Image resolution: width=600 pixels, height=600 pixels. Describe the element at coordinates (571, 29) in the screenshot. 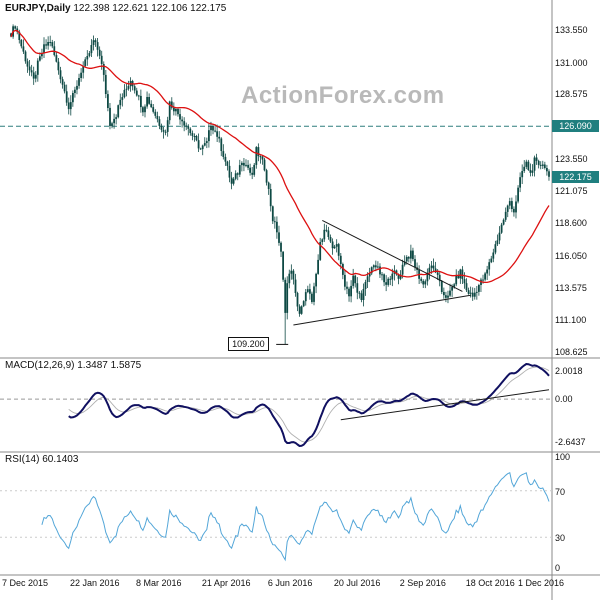

I see `price-axis-label: 133.550` at that location.